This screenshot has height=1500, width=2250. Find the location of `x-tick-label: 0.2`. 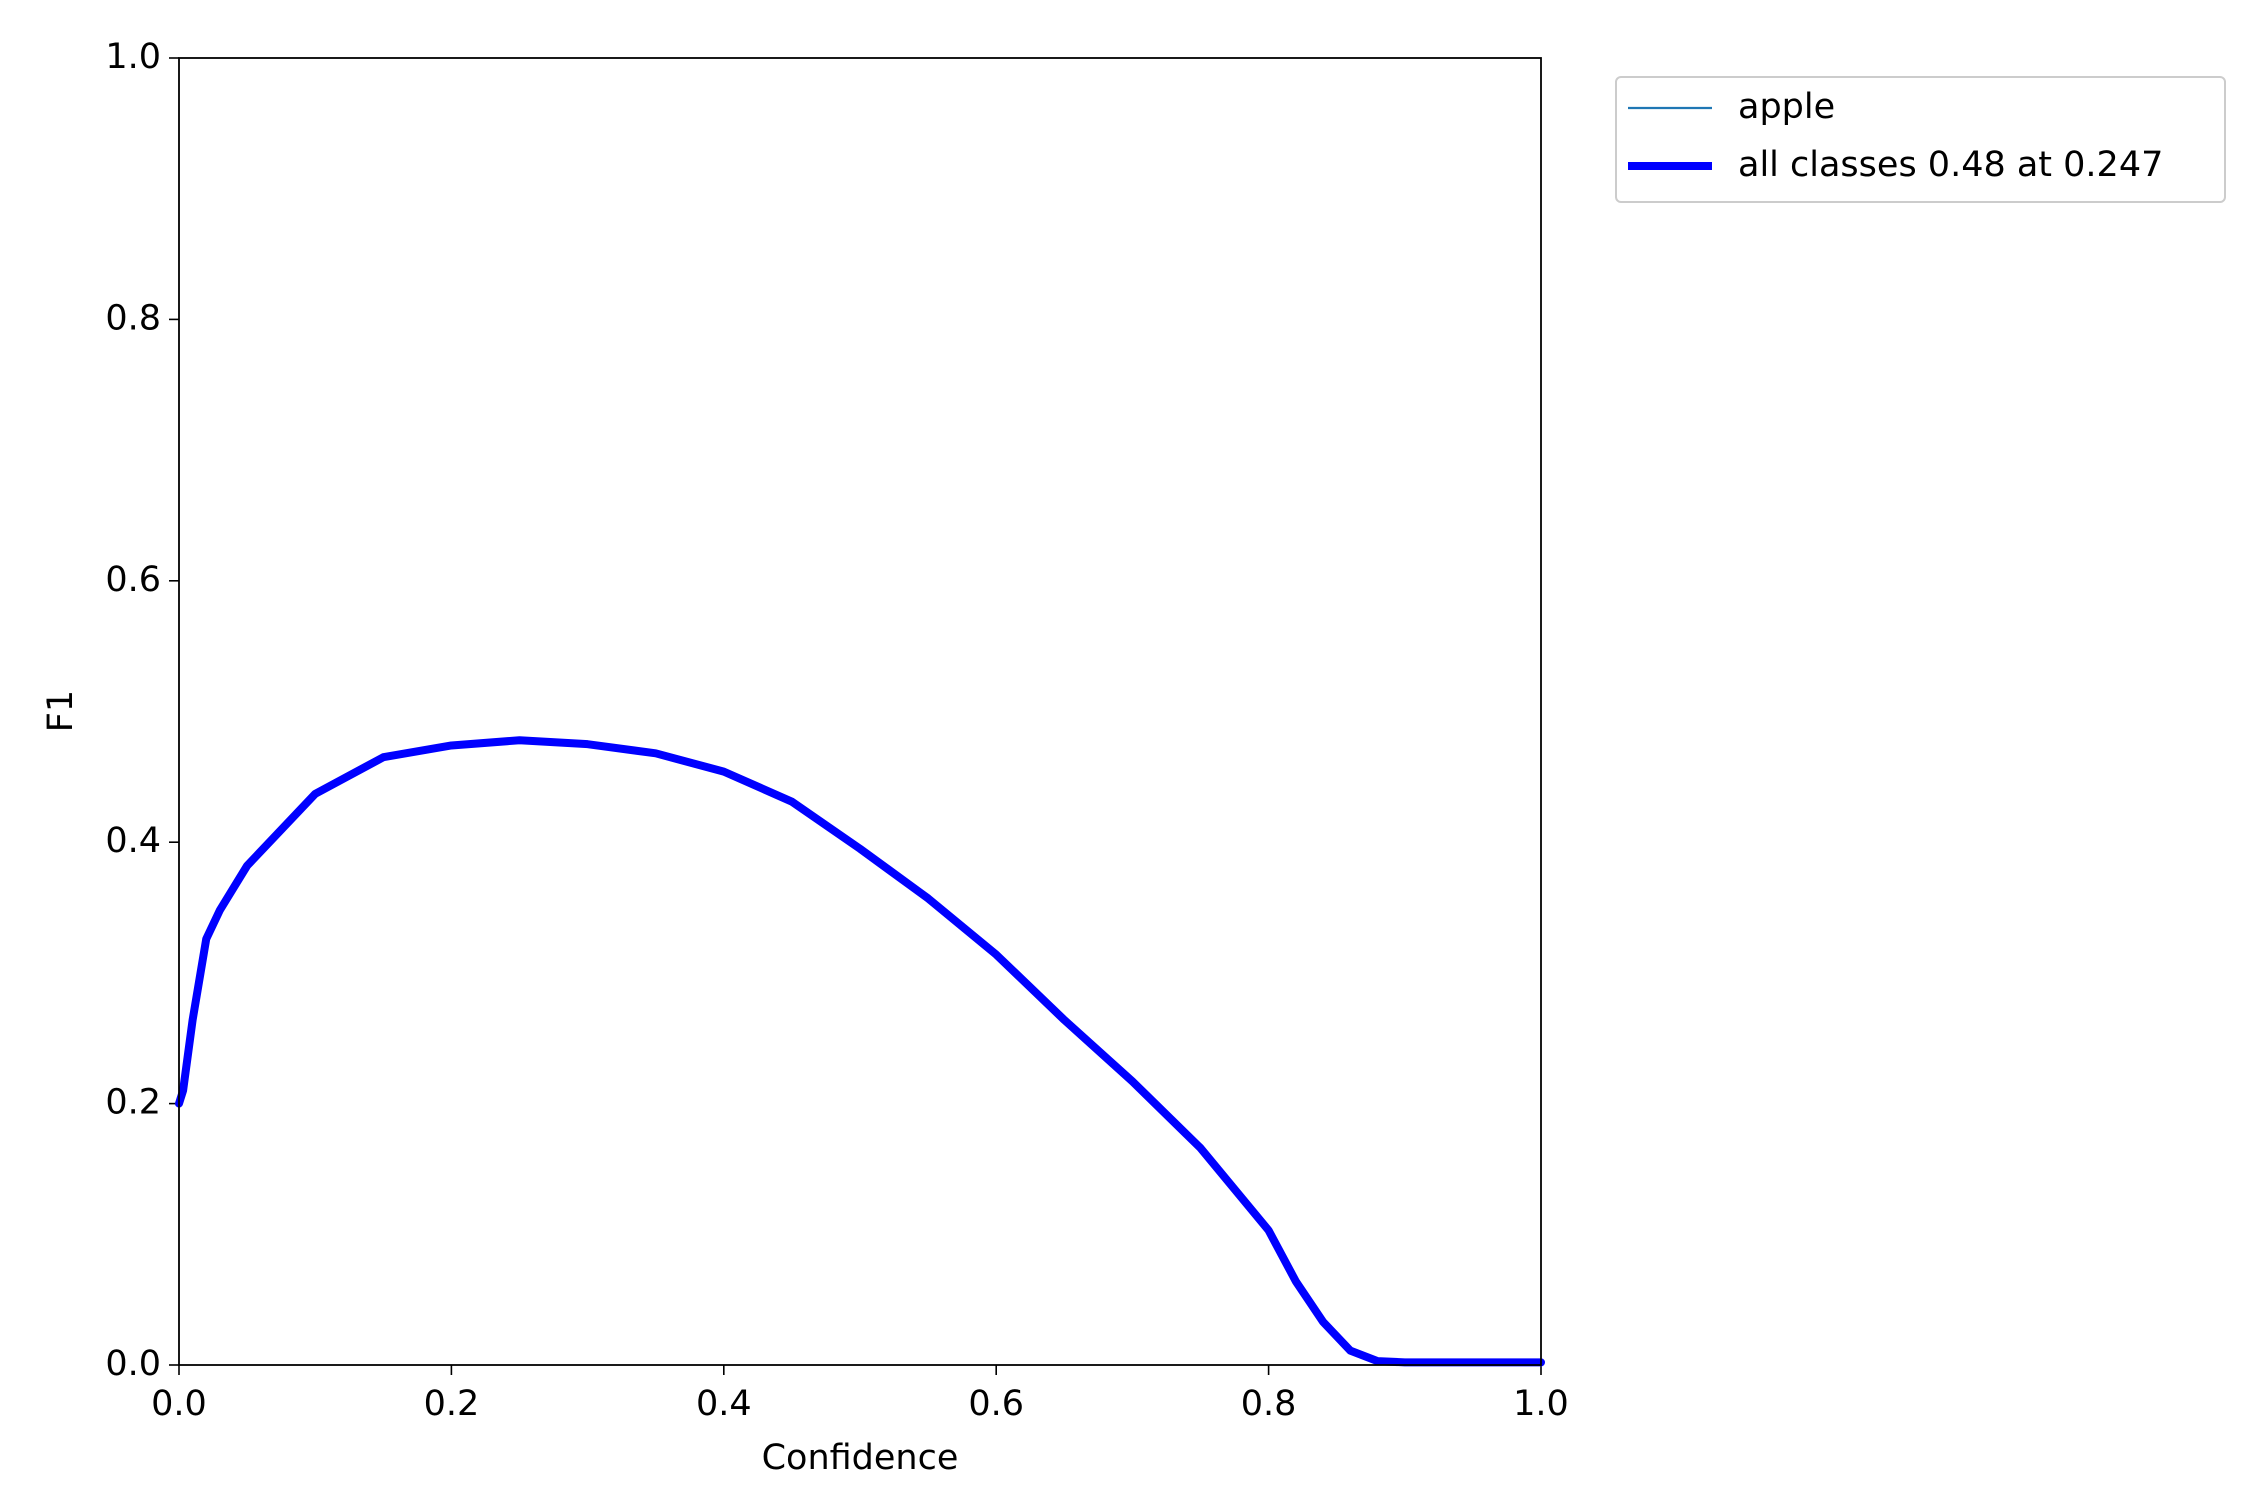

x-tick-label: 0.2 is located at coordinates (452, 1404).